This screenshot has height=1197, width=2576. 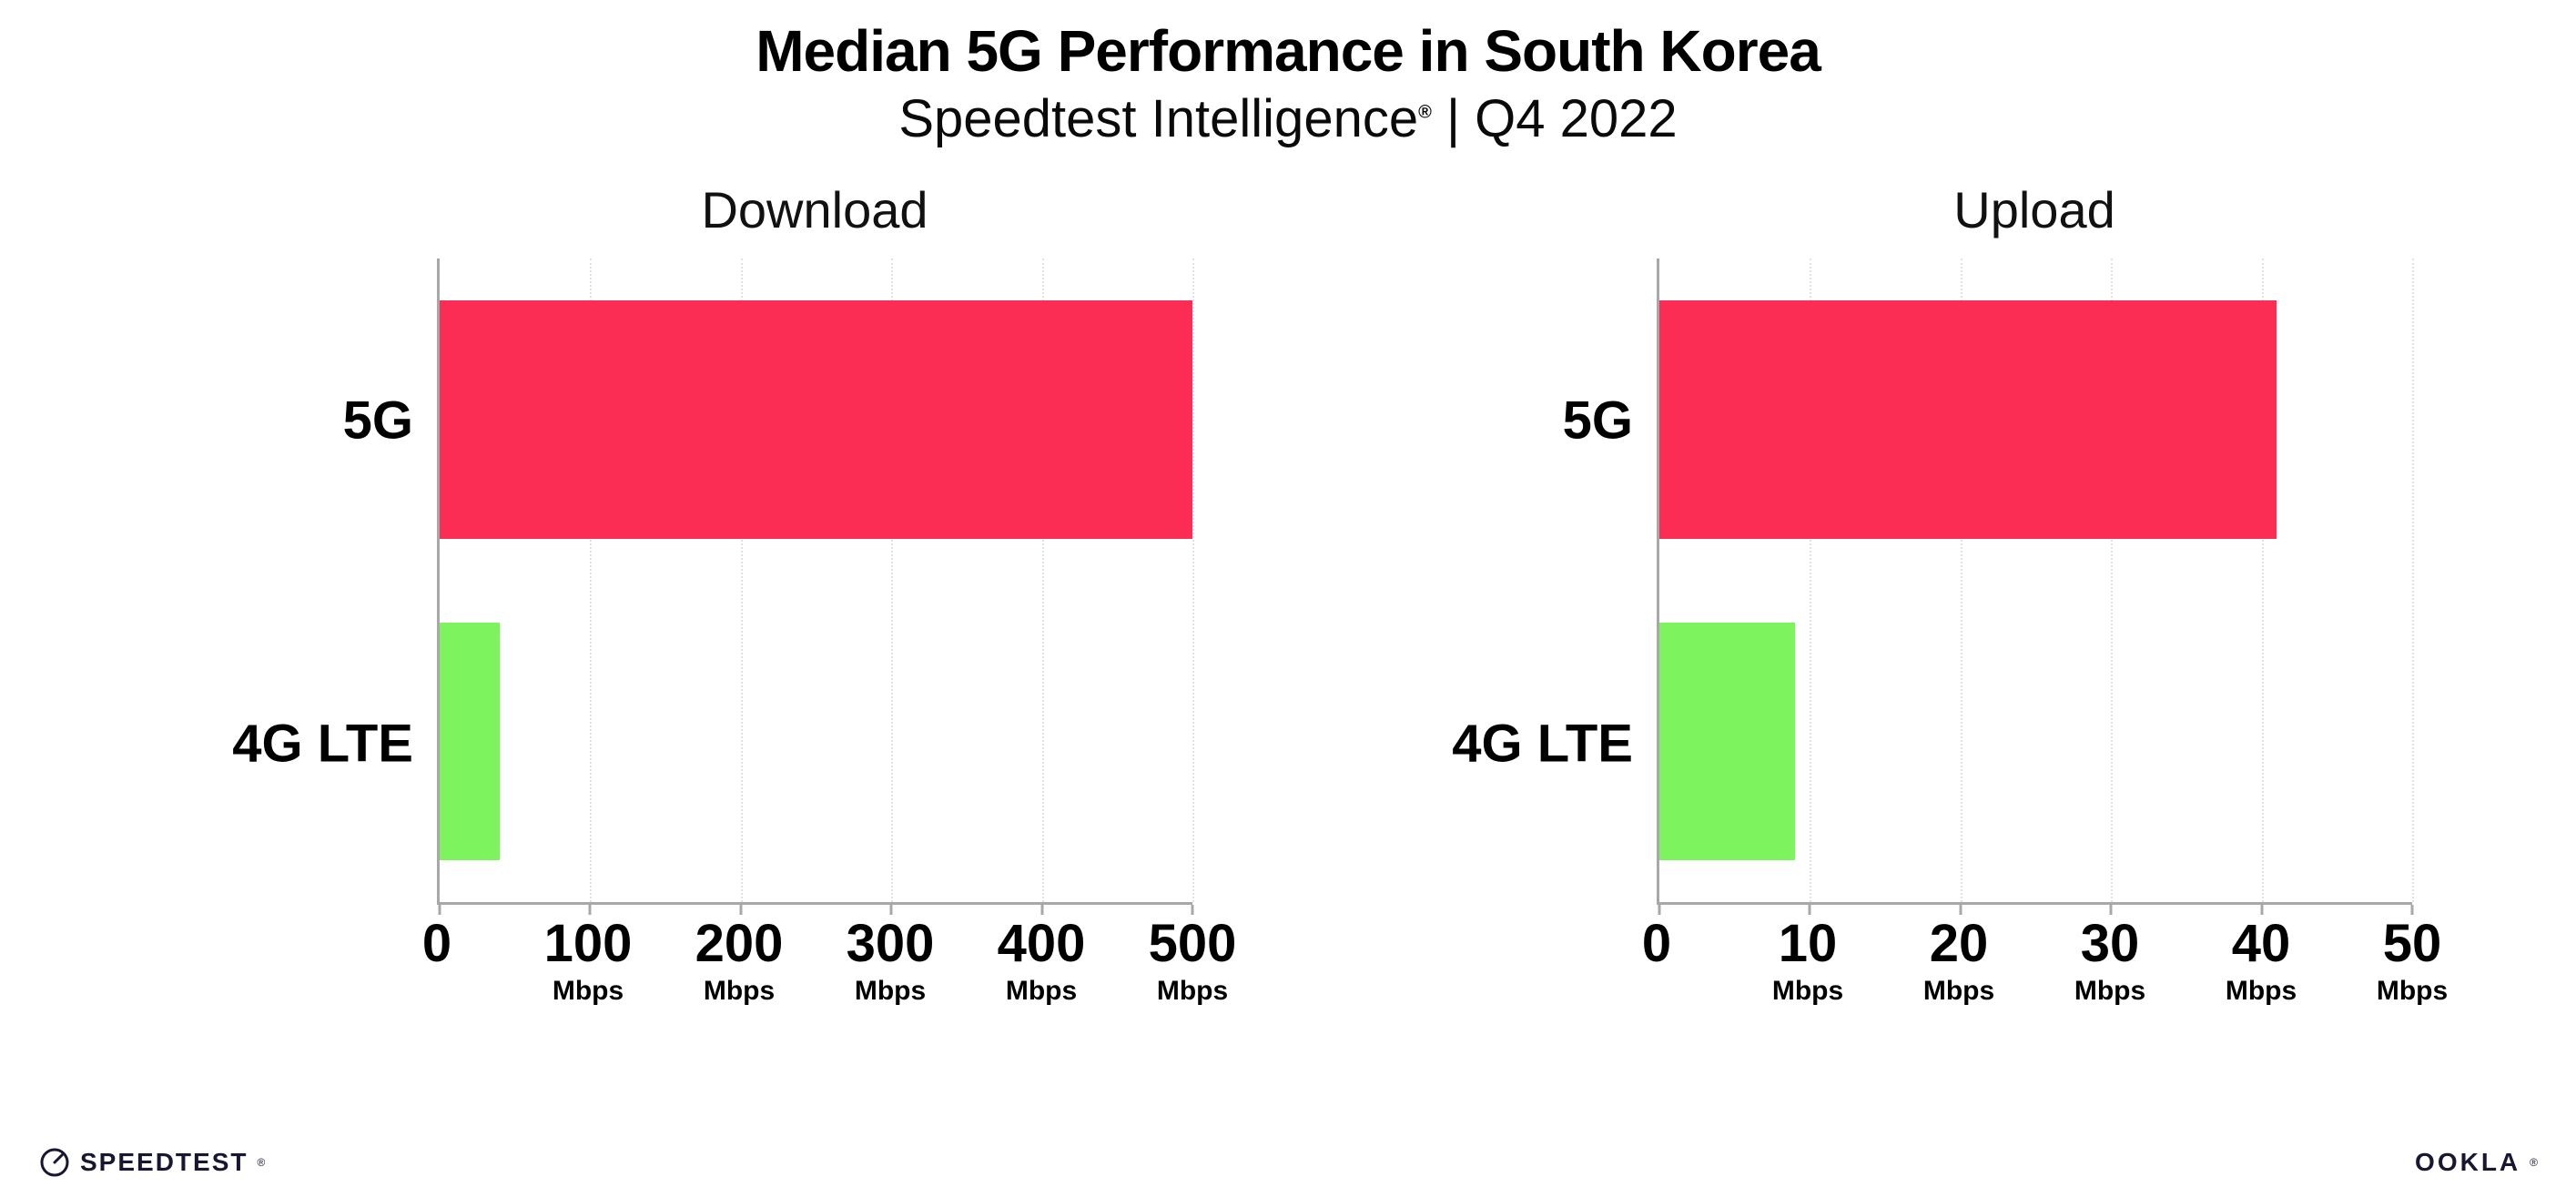 What do you see at coordinates (829, 978) in the screenshot?
I see `download-x-axis-ticks: 0 100 Mbps 200 Mbps 300 Mbps 400 Mbps 500 Mbps` at bounding box center [829, 978].